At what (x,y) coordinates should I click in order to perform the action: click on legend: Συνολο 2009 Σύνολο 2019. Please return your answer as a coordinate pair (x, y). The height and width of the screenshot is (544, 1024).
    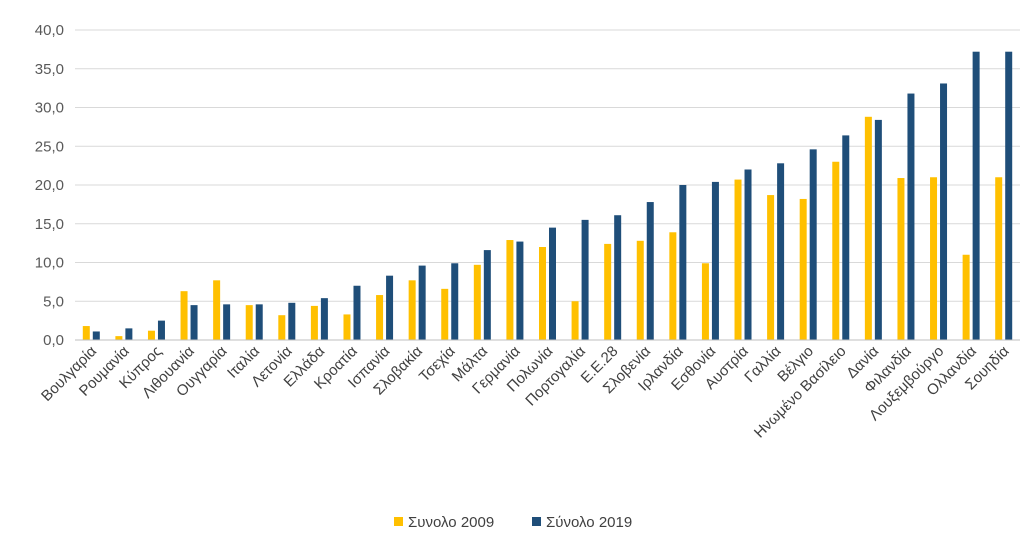
    Looking at the image, I should click on (513, 522).